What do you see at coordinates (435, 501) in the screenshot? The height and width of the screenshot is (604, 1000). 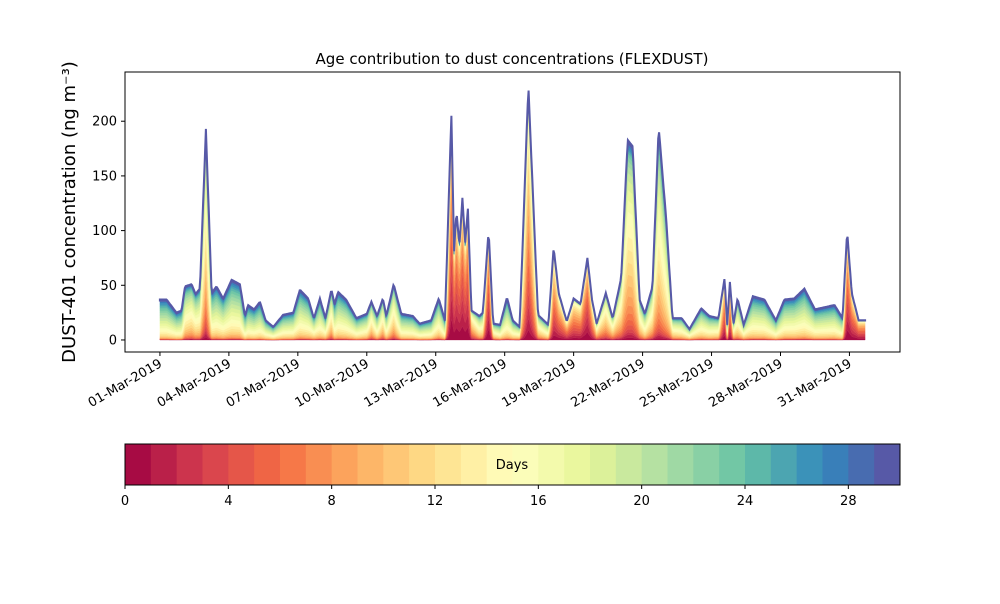 I see `colorbar-tick-label: 12` at bounding box center [435, 501].